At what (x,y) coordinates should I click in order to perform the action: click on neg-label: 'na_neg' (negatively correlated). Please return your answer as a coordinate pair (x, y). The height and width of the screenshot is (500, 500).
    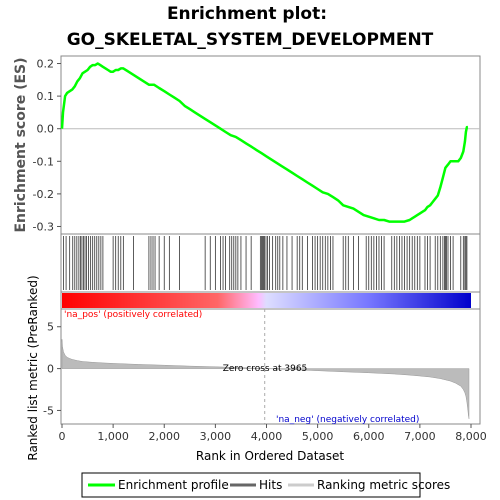
    Looking at the image, I should click on (347, 420).